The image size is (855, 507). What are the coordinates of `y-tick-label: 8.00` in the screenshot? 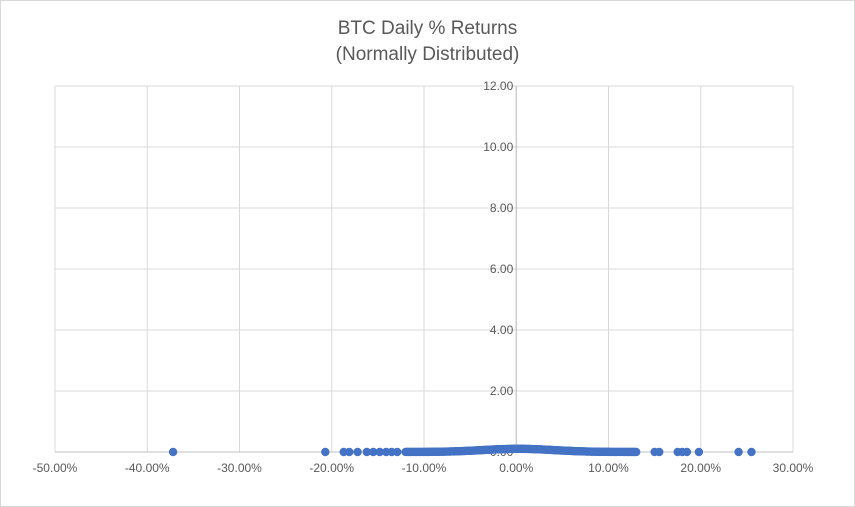 It's located at (502, 208).